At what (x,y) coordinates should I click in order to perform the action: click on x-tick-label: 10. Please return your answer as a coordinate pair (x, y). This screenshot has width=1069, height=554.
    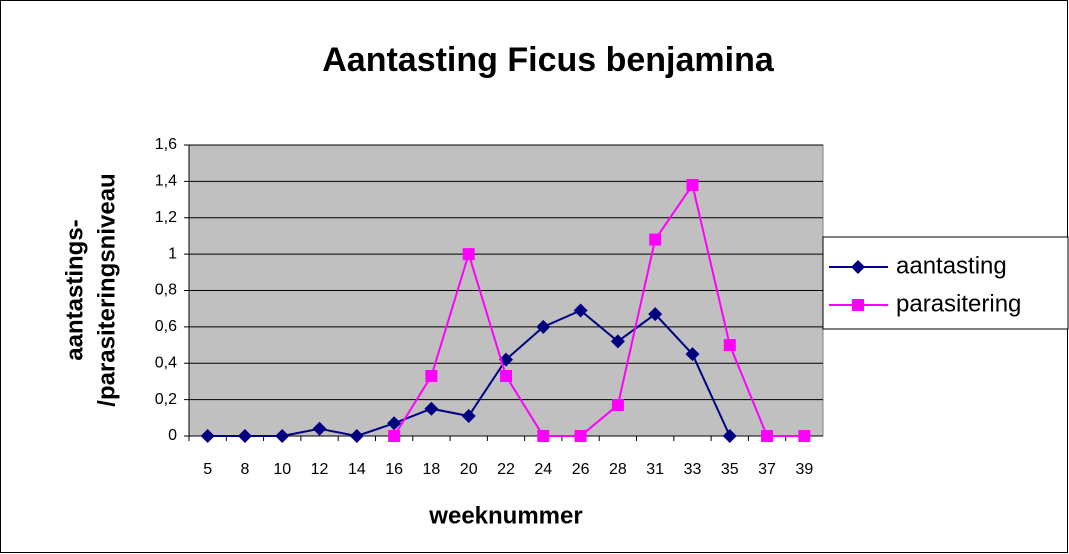
    Looking at the image, I should click on (282, 469).